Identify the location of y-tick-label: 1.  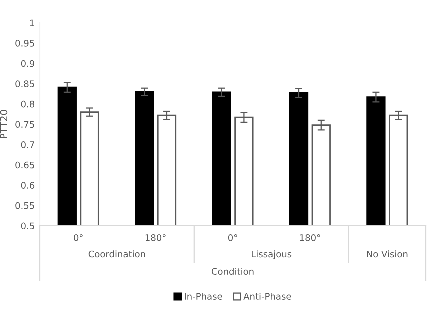
(32, 23).